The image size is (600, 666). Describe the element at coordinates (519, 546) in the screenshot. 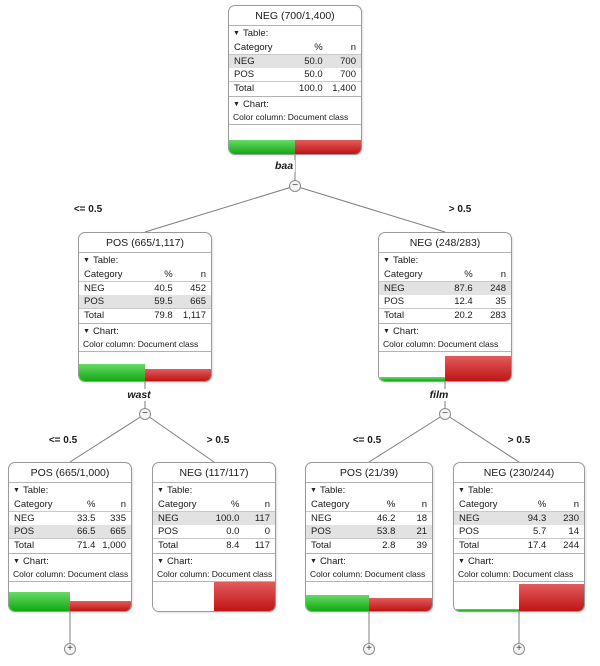

I see `table-total-row: Total 17.4 244` at that location.